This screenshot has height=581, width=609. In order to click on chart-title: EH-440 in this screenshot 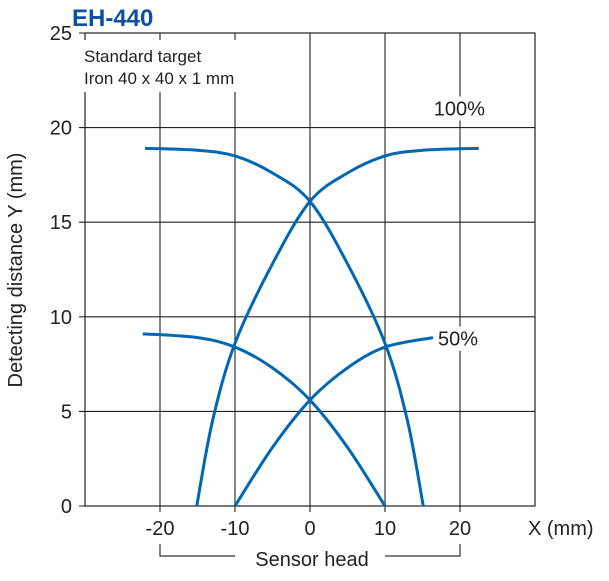, I will do `click(112, 18)`.